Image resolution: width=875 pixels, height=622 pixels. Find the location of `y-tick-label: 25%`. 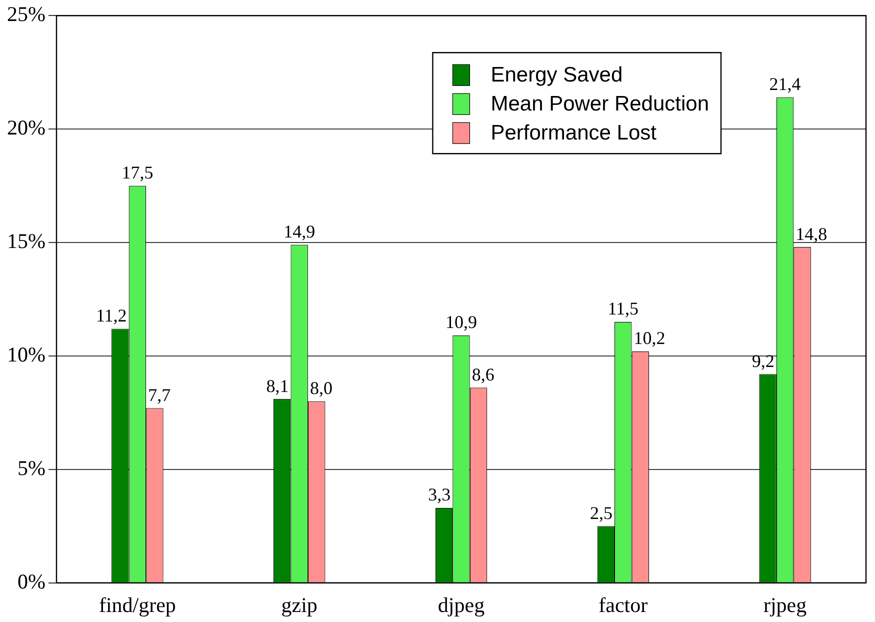

y-tick-label: 25% is located at coordinates (26, 14).